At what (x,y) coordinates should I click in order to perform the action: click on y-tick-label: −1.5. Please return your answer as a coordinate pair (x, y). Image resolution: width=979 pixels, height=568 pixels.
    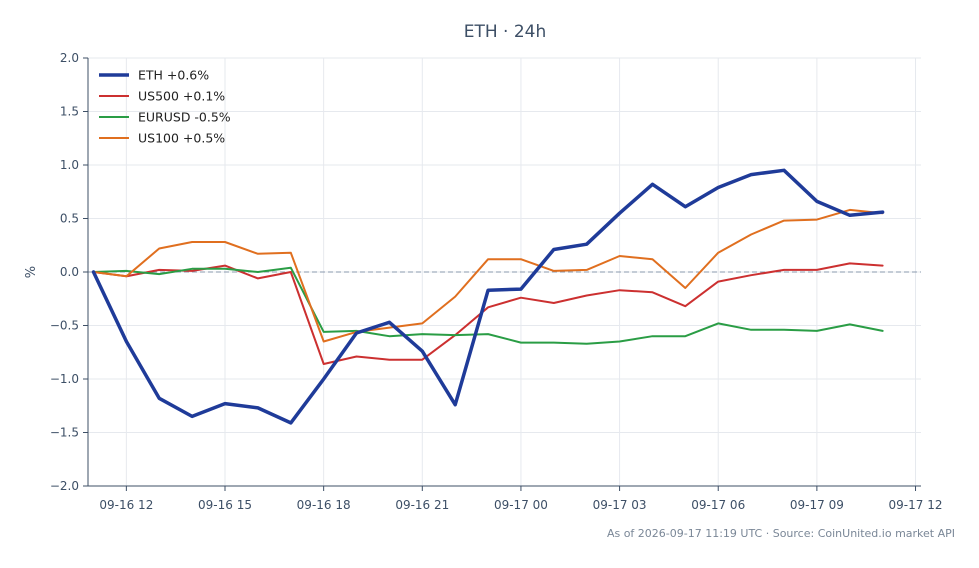
    Looking at the image, I should click on (64, 433).